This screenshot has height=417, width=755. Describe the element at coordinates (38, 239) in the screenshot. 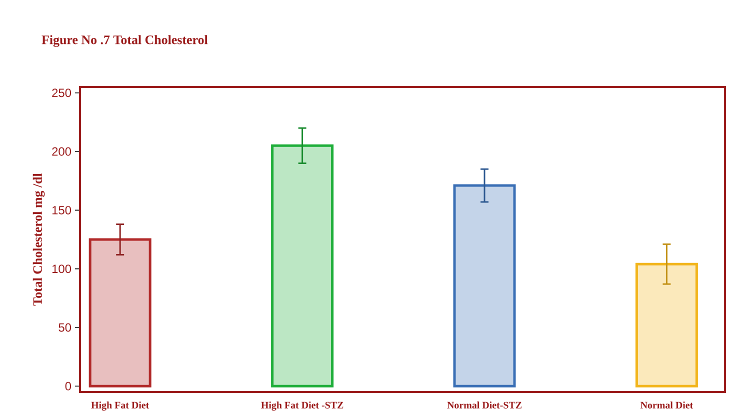

I see `y-axis-title: Total Cholesterol mg /dl` at that location.